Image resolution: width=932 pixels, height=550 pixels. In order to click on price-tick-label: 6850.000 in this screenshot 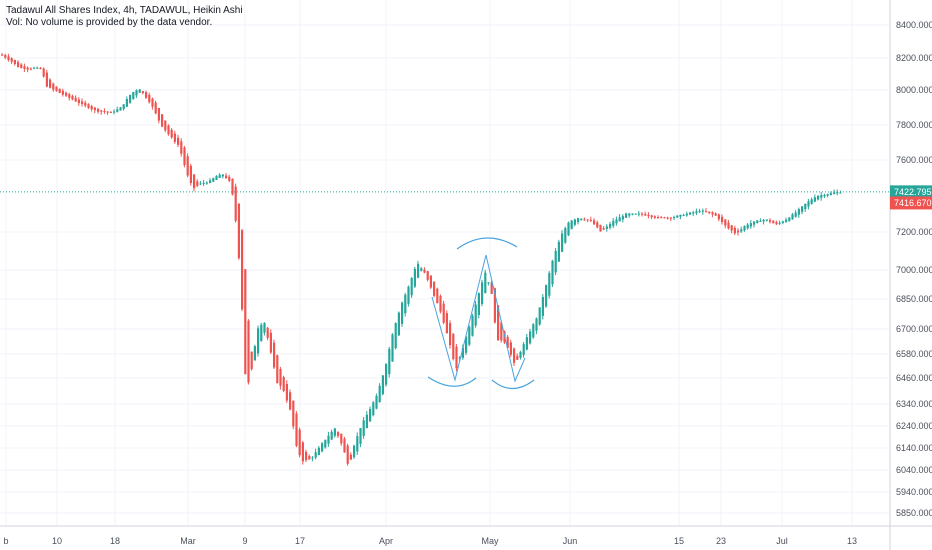, I will do `click(914, 299)`.